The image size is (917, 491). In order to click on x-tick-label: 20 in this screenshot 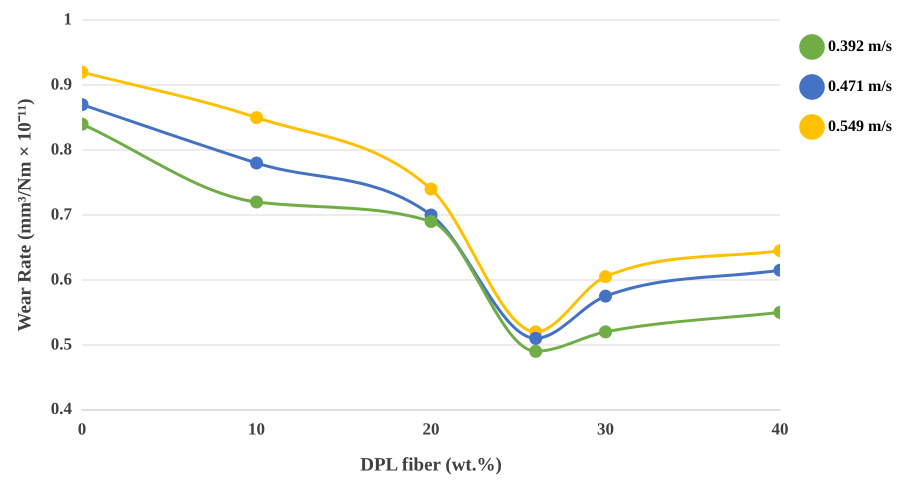, I will do `click(431, 428)`.